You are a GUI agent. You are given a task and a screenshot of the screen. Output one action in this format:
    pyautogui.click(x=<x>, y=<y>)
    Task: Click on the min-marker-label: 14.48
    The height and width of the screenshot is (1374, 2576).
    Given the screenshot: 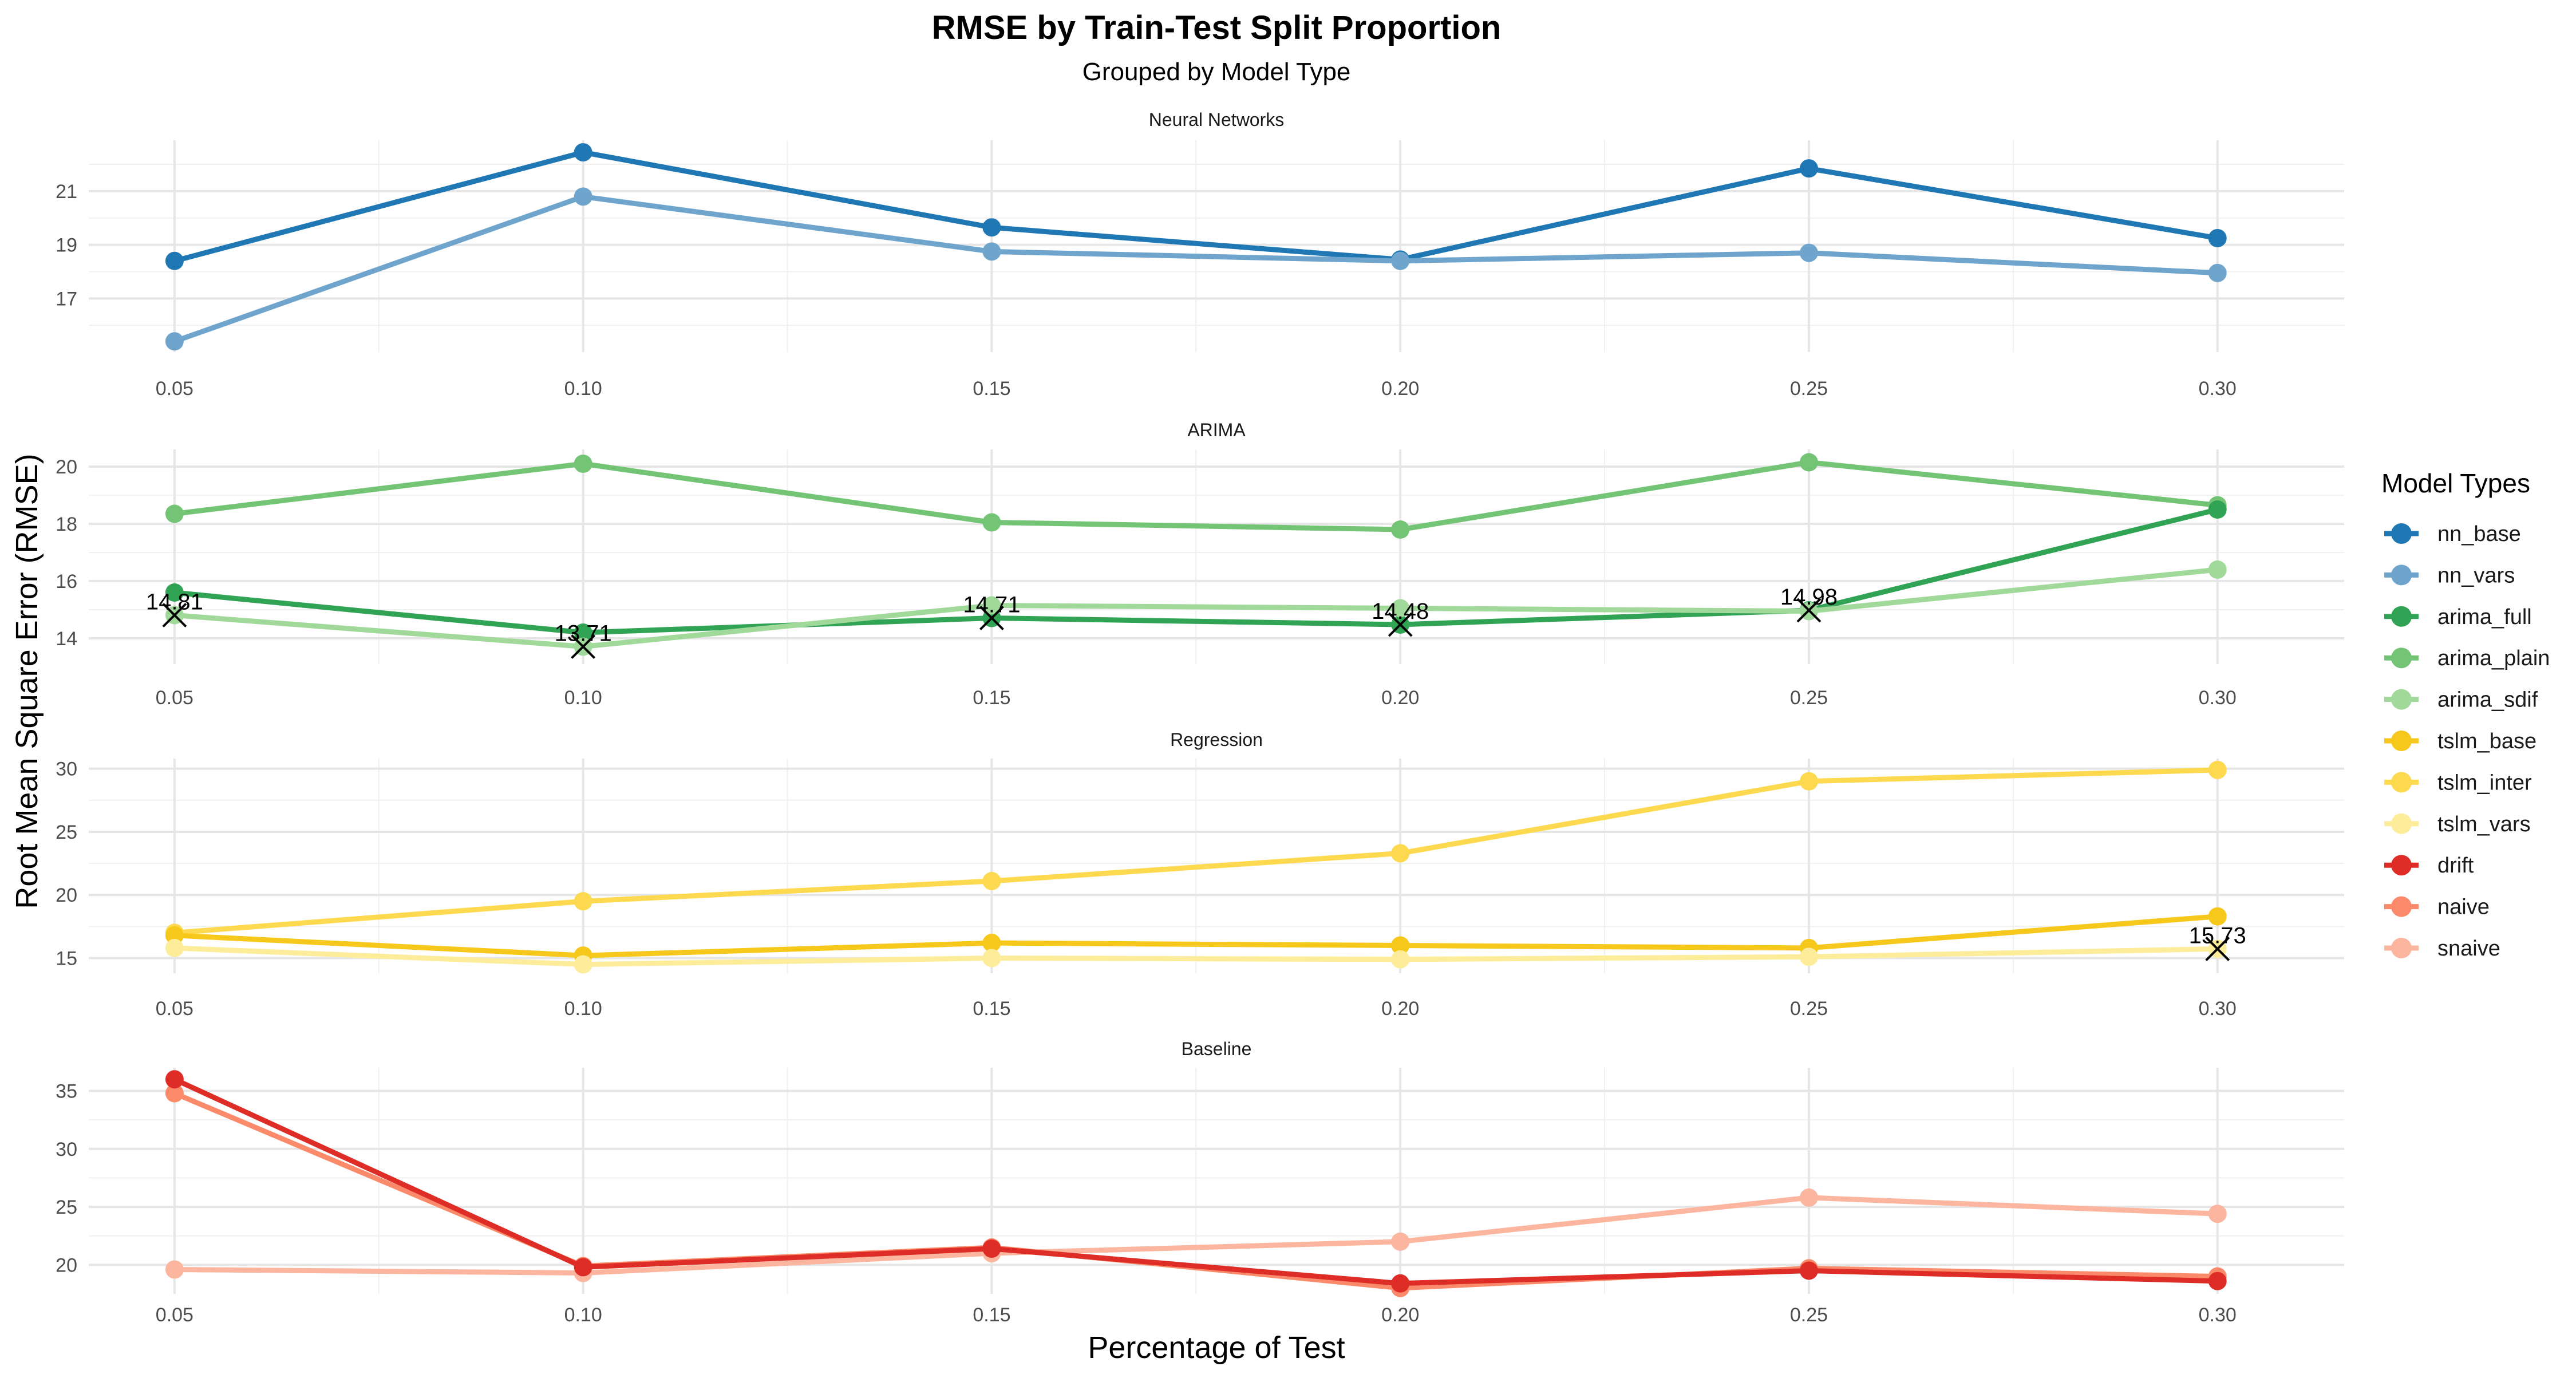 What is the action you would take?
    pyautogui.click(x=1400, y=611)
    